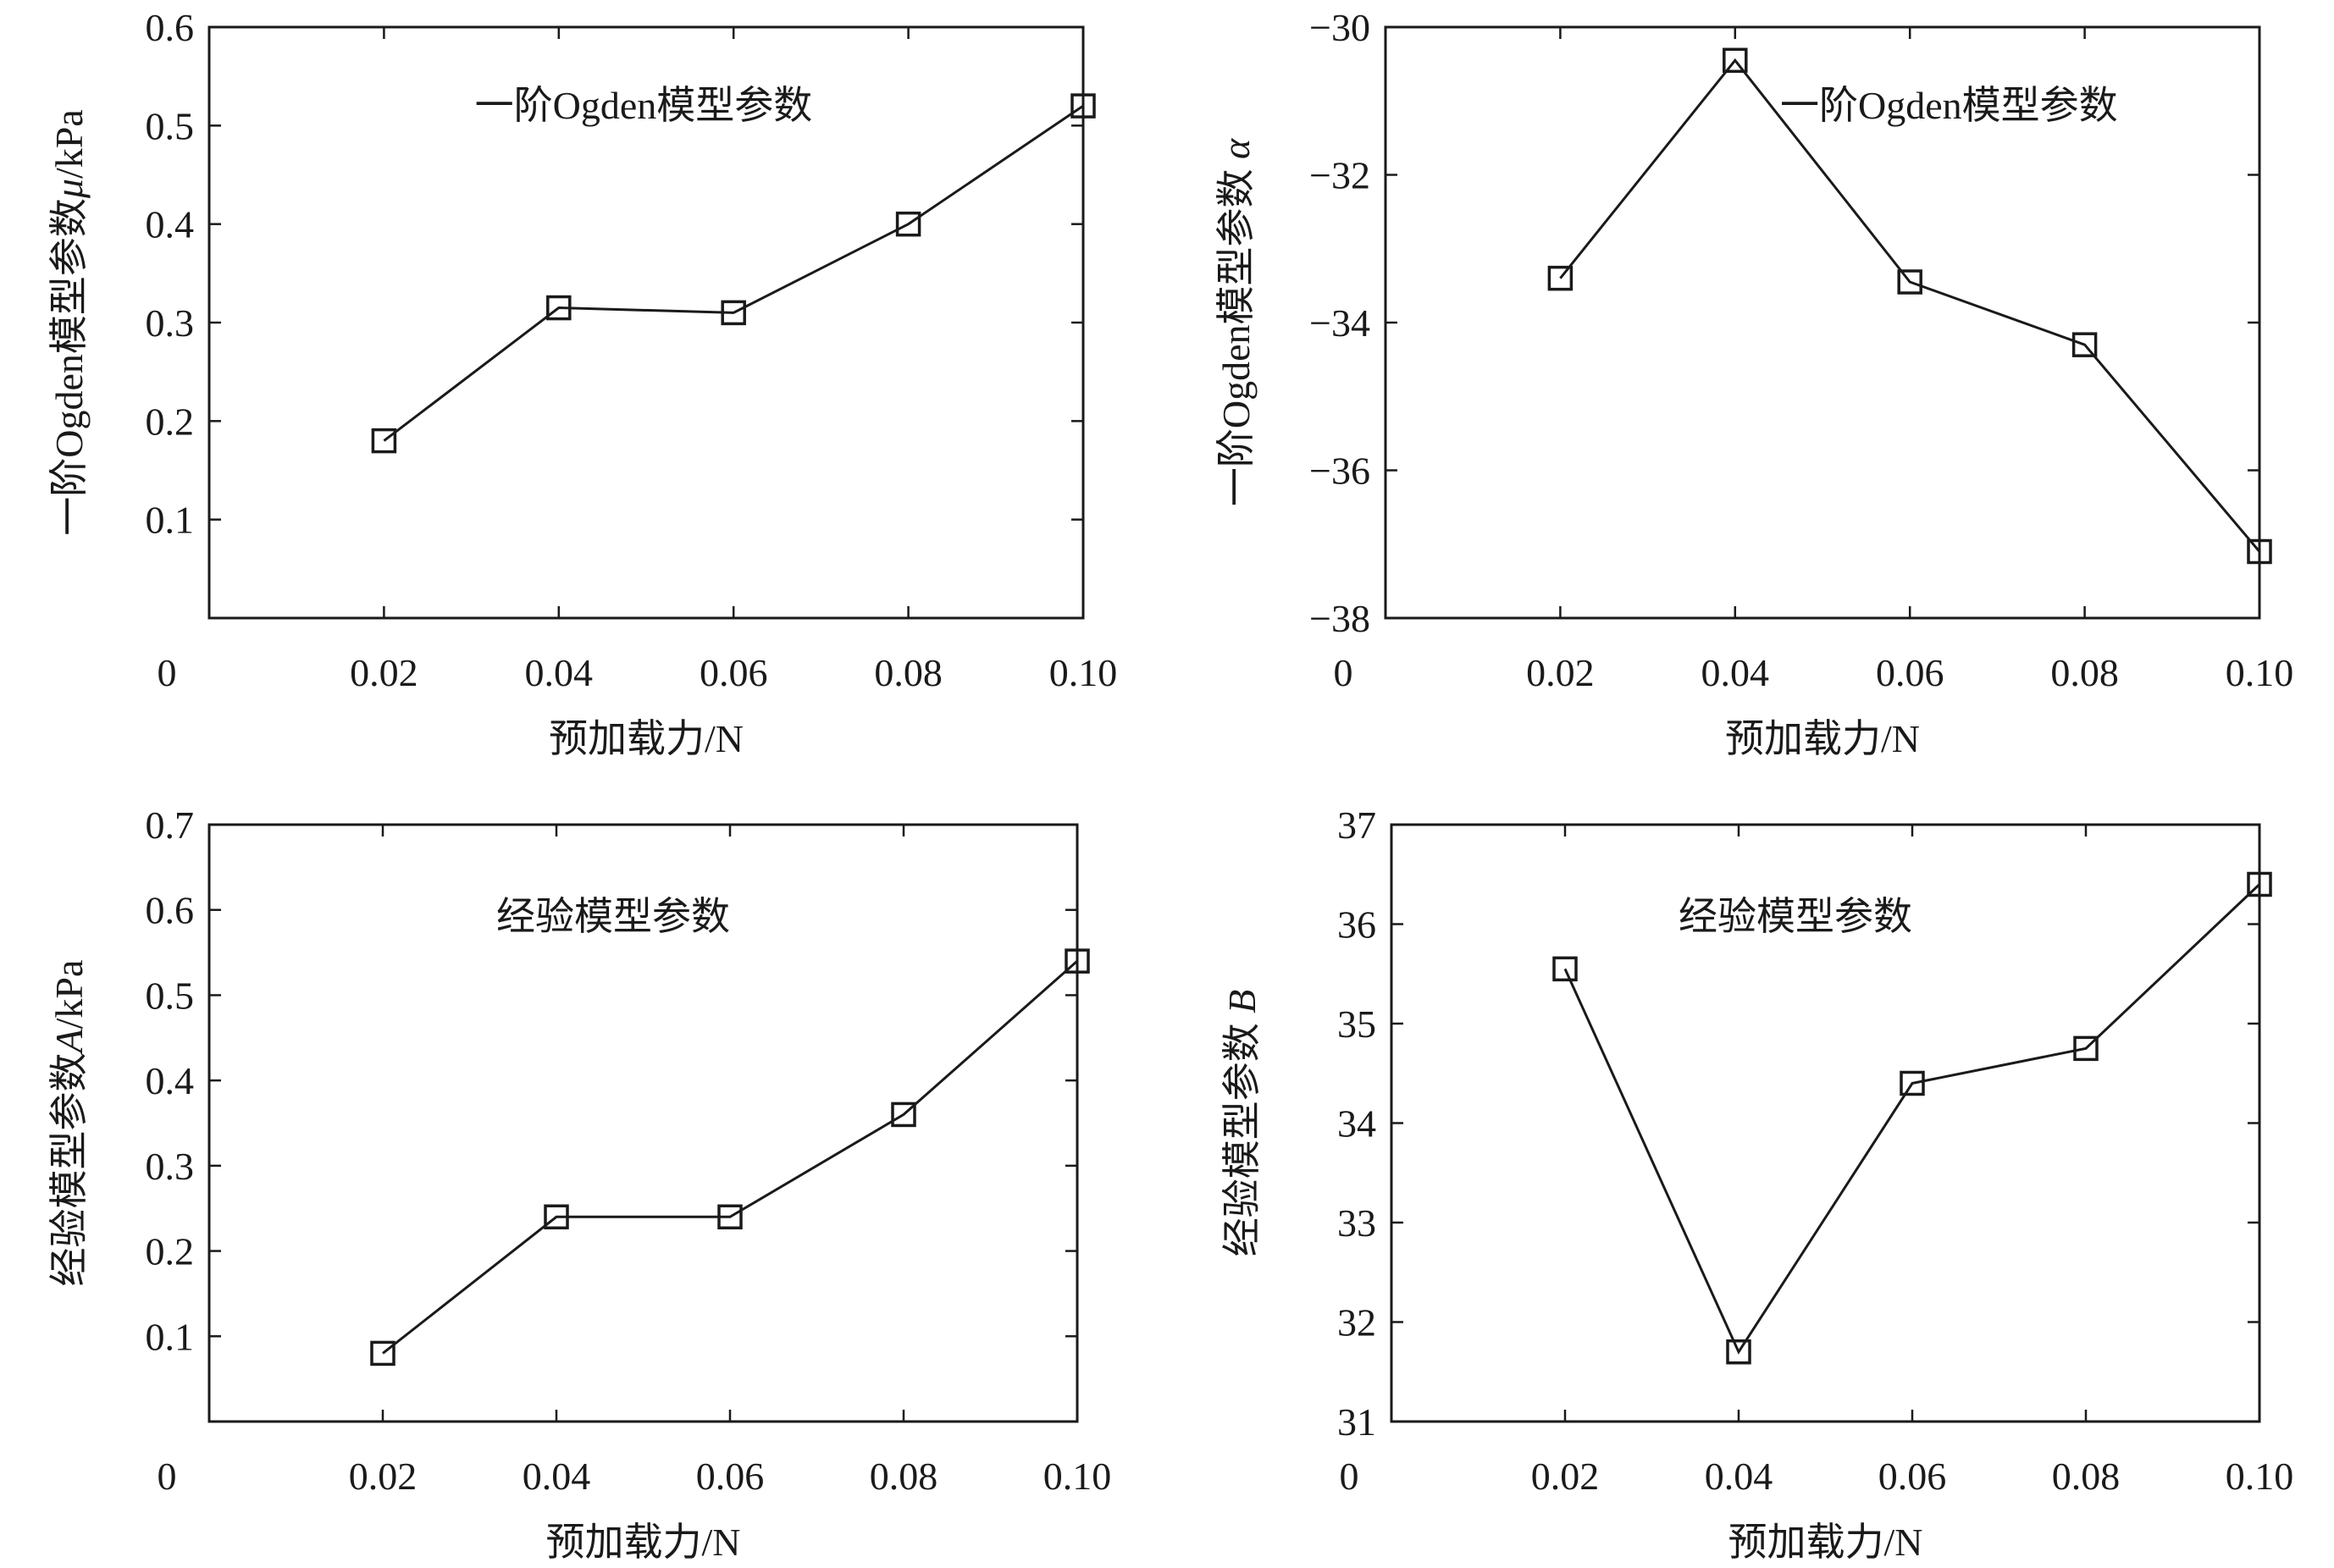 The height and width of the screenshot is (1568, 2334). Describe the element at coordinates (69, 189) in the screenshot. I see `y-axis-label-symbol: μ` at that location.